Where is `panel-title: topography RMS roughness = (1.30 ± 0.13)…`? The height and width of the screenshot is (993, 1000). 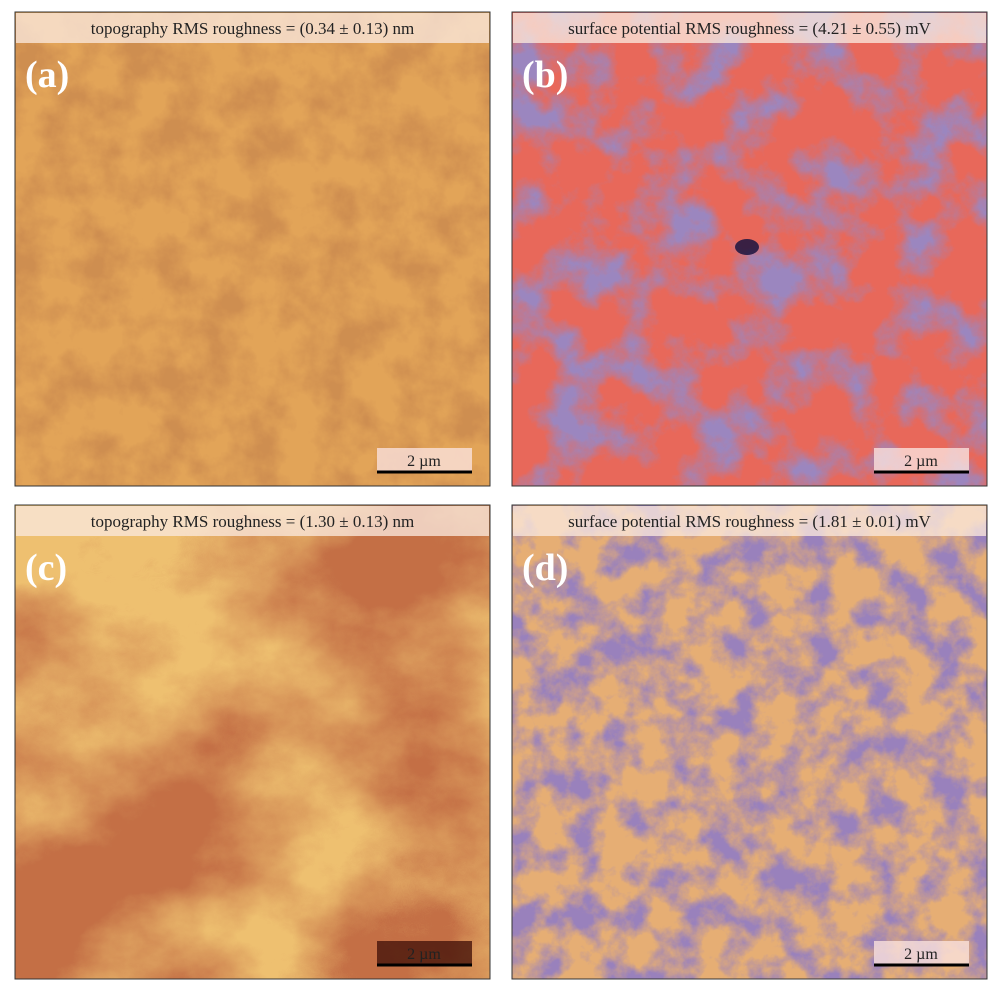 panel-title: topography RMS roughness = (1.30 ± 0.13)… is located at coordinates (253, 521).